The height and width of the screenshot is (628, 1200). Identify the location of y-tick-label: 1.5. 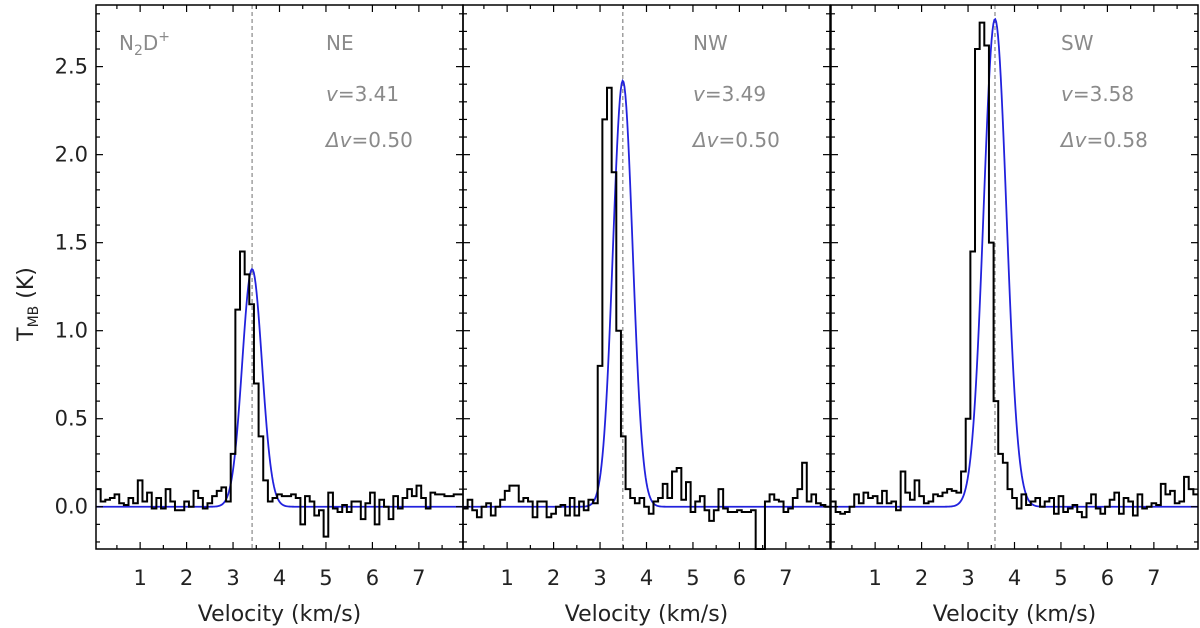
(71, 243).